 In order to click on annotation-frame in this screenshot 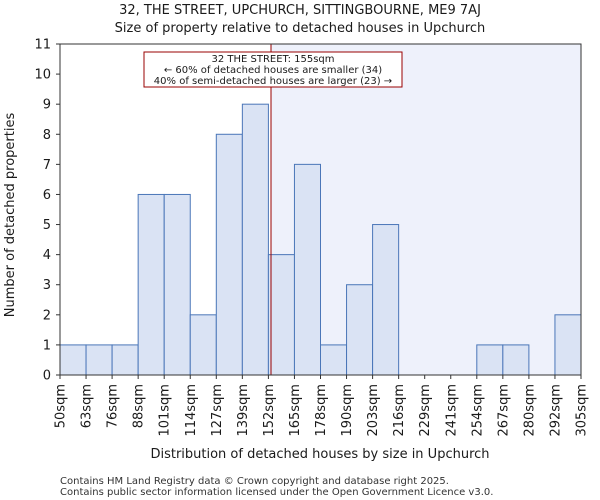, I will do `click(273, 69)`.